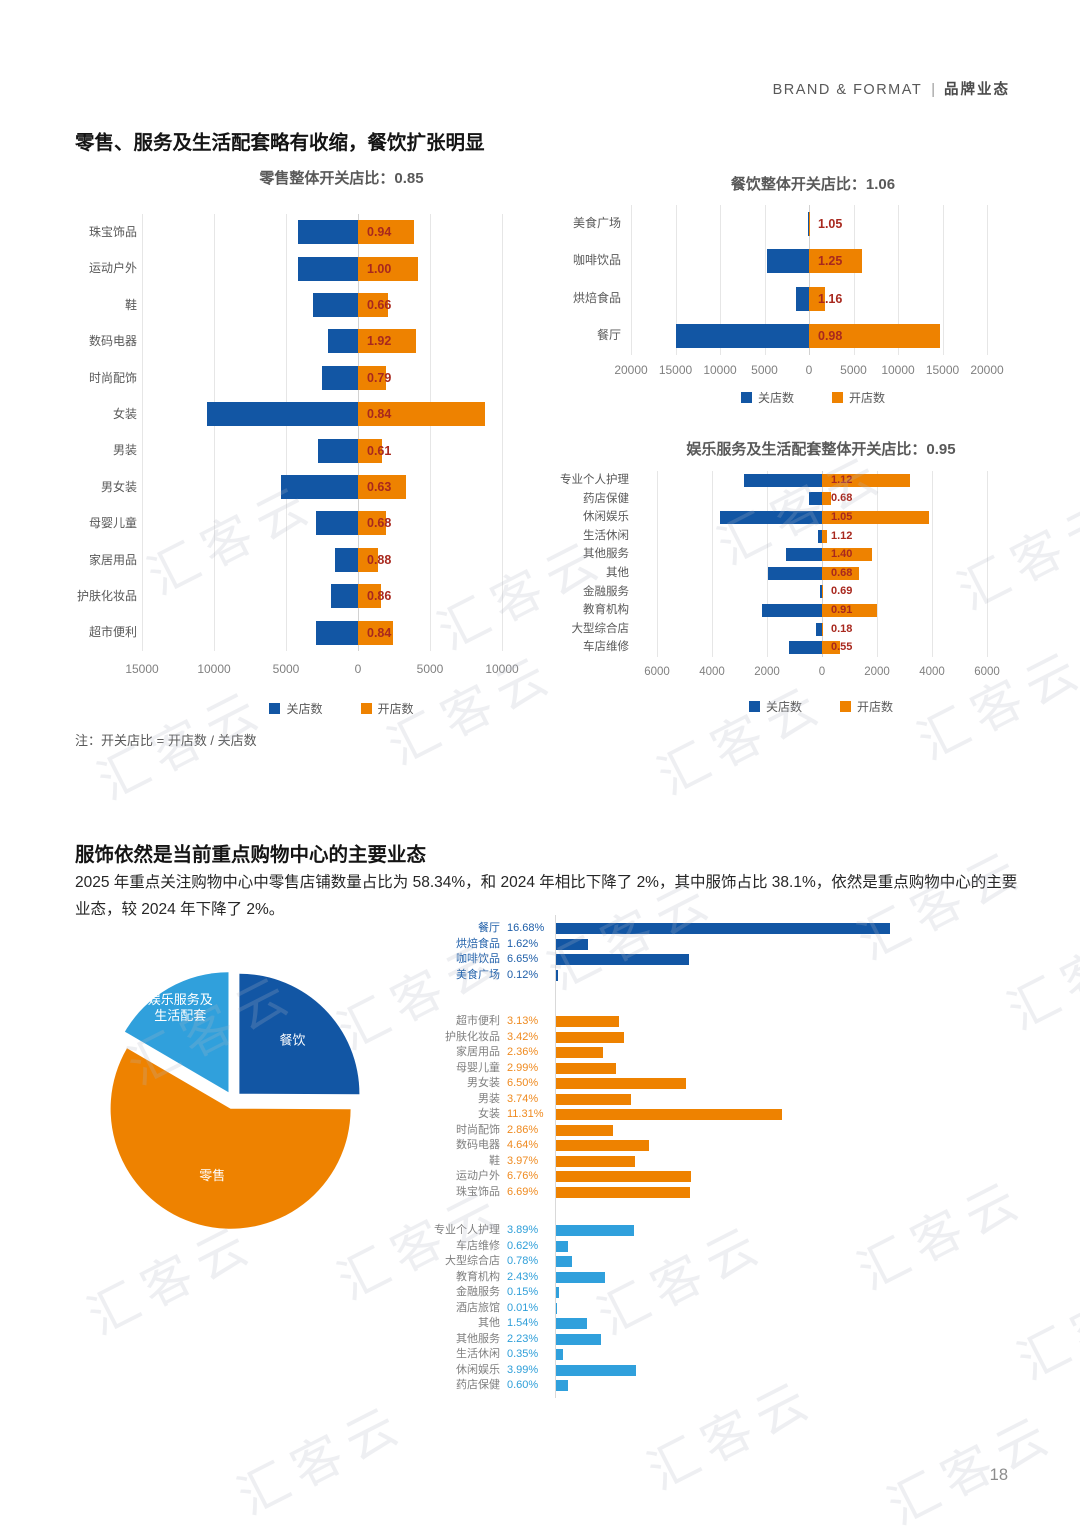 The height and width of the screenshot is (1527, 1080). What do you see at coordinates (842, 628) in the screenshot?
I see `ratio-label: 0.18` at bounding box center [842, 628].